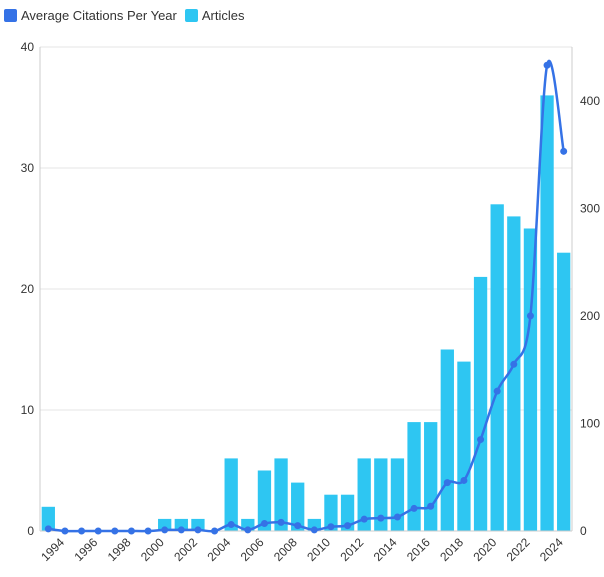 Image resolution: width=604 pixels, height=577 pixels. Describe the element at coordinates (590, 423) in the screenshot. I see `y-right-tick-label: 100` at that location.